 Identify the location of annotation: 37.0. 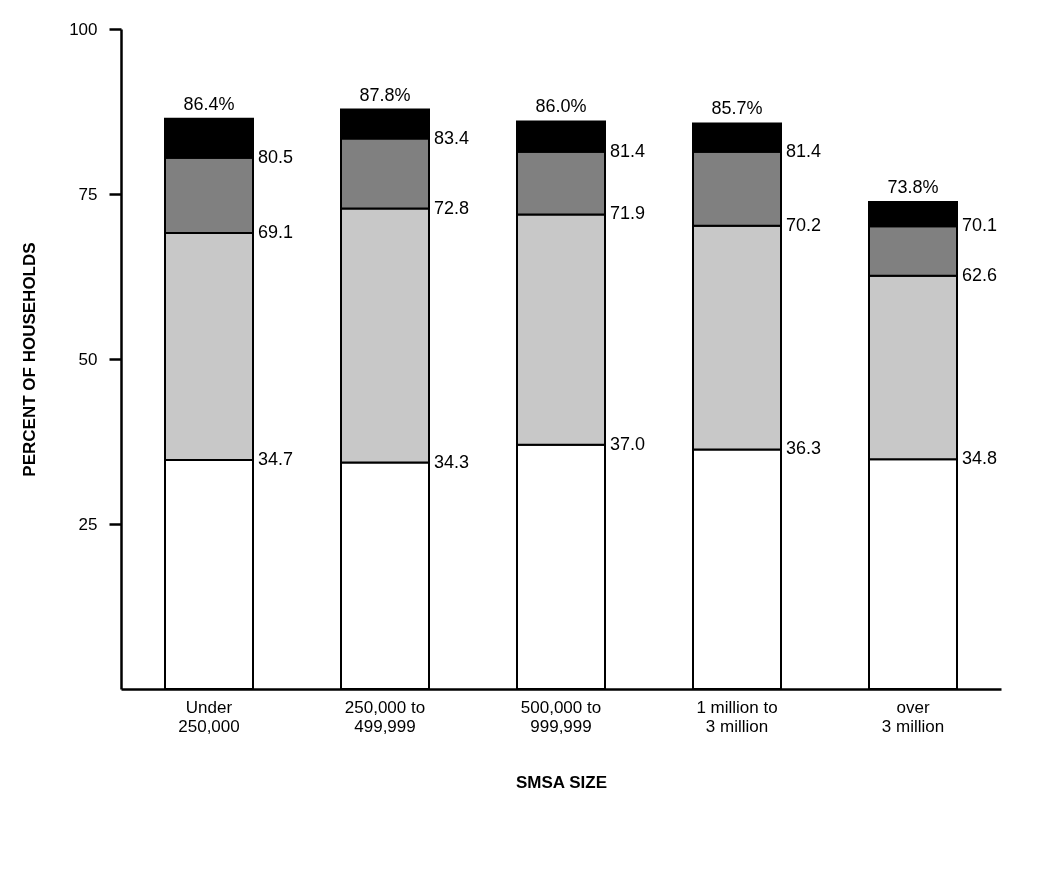
(628, 443).